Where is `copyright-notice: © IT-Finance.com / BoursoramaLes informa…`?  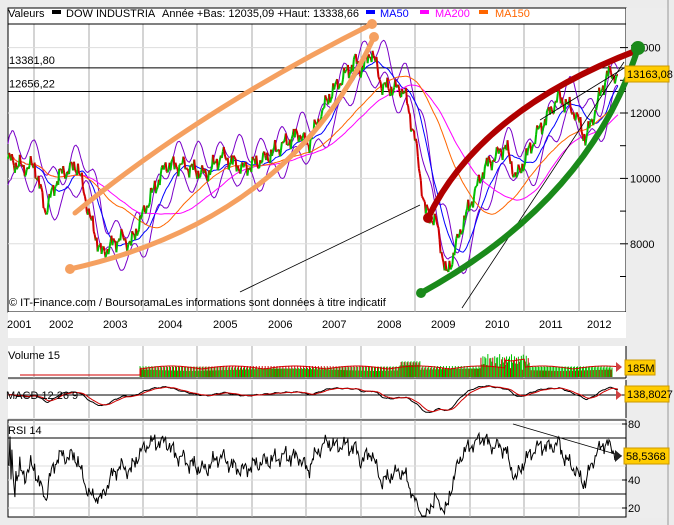
copyright-notice: © IT-Finance.com / BoursoramaLes informa… is located at coordinates (198, 303).